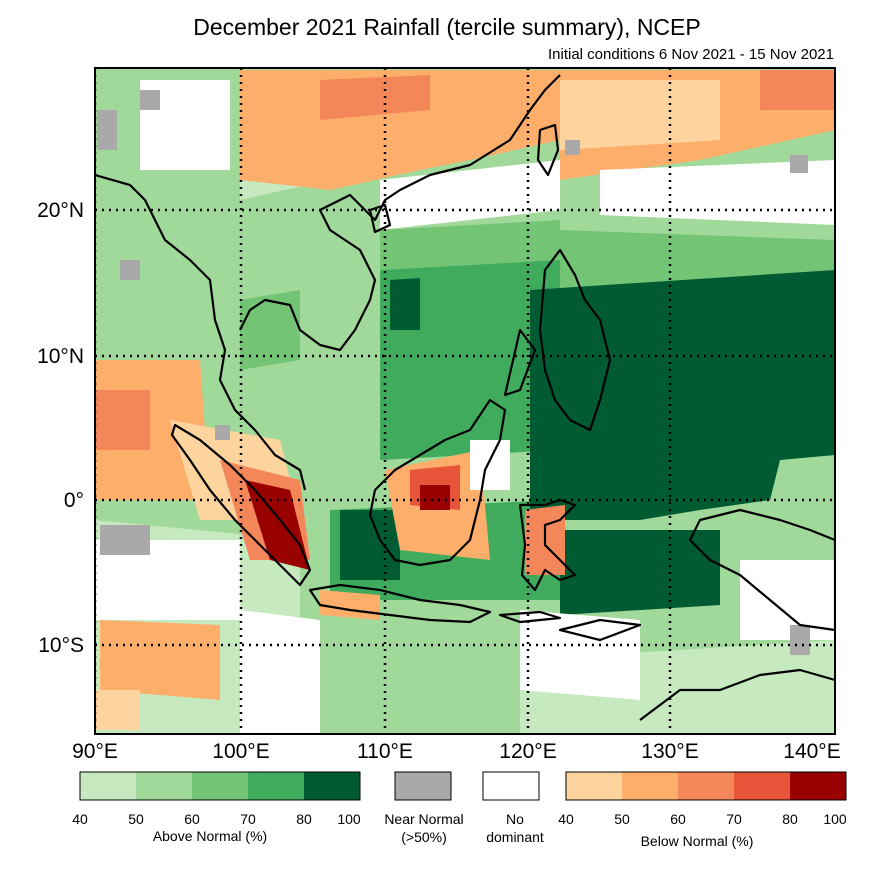 The width and height of the screenshot is (894, 874). What do you see at coordinates (513, 808) in the screenshot?
I see `legend-no-dominant: No dominant` at bounding box center [513, 808].